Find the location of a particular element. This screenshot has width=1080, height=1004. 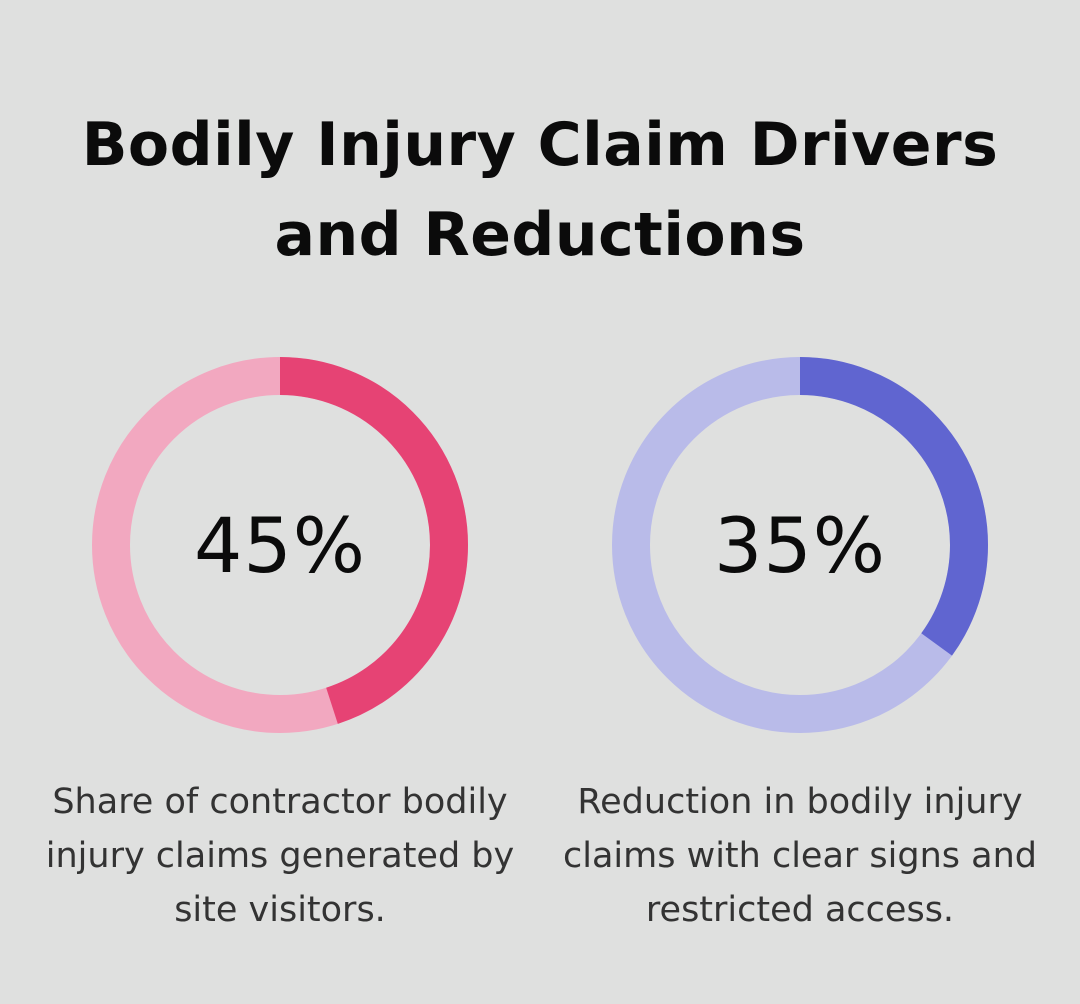

donut-wrap: 35% is located at coordinates (800, 545).